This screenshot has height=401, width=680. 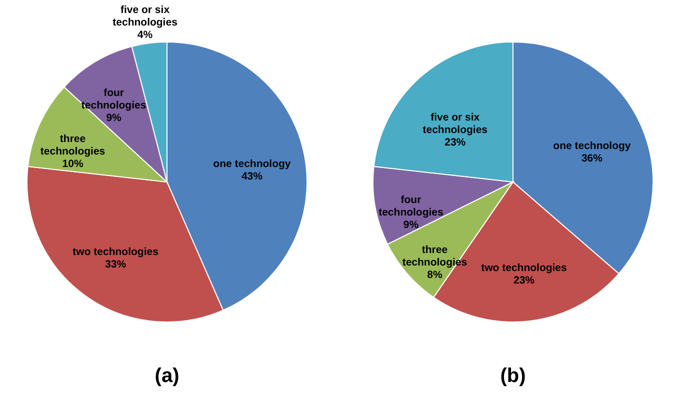 I want to click on text: (b), so click(x=513, y=376).